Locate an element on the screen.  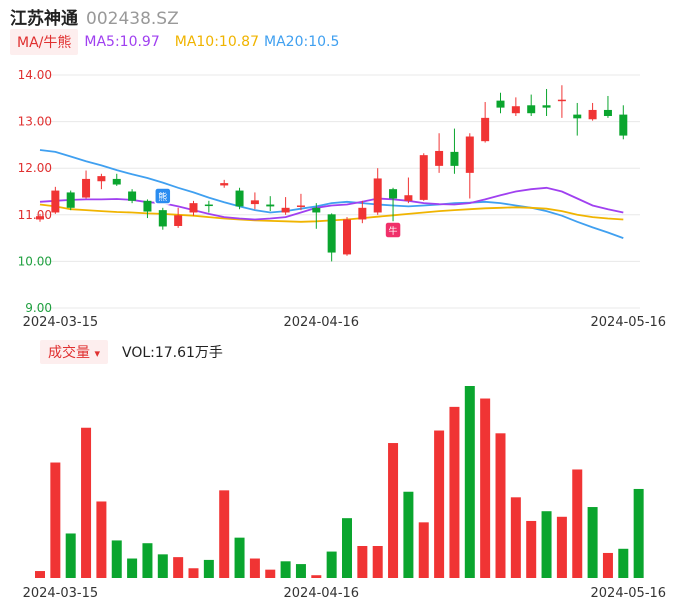
volume-toggle-label: 成交量 is located at coordinates (69, 353).